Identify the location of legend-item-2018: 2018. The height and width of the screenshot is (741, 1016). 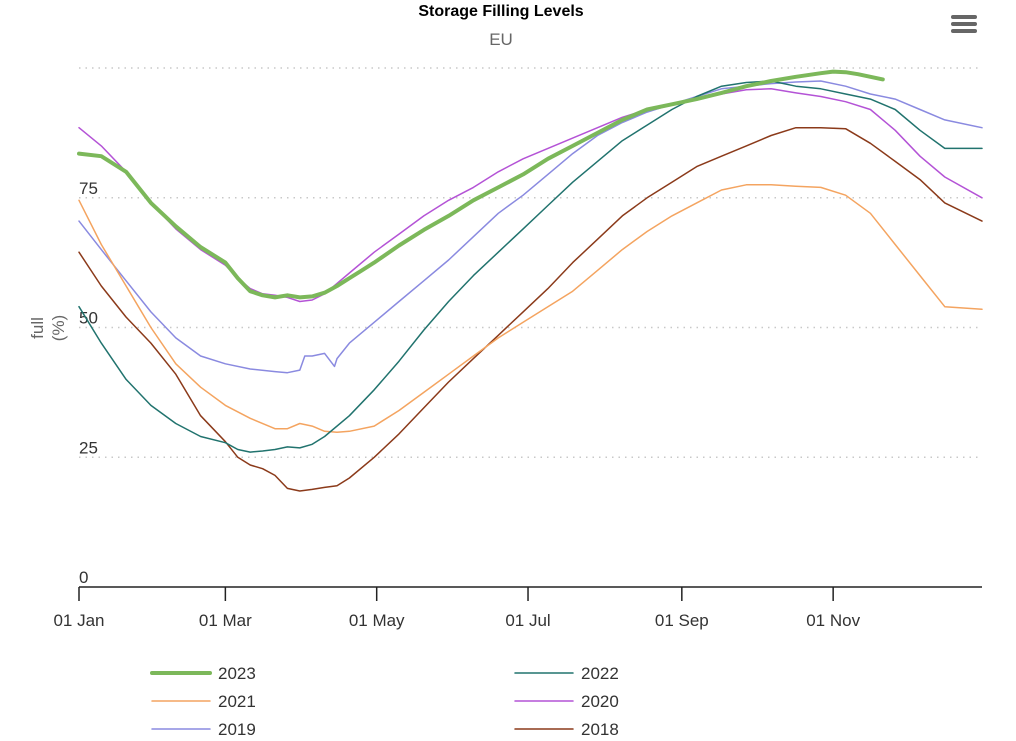
(566, 729).